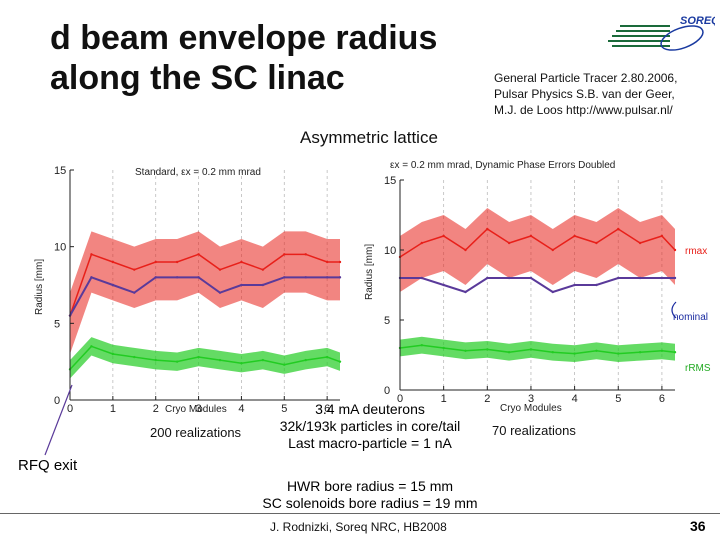  Describe the element at coordinates (57, 324) in the screenshot. I see `y-tick-label: 5` at that location.